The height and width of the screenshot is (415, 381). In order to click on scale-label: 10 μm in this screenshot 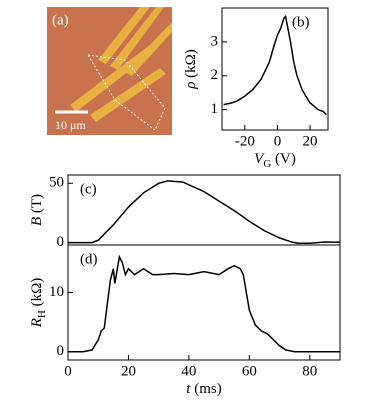, I will do `click(70, 125)`.